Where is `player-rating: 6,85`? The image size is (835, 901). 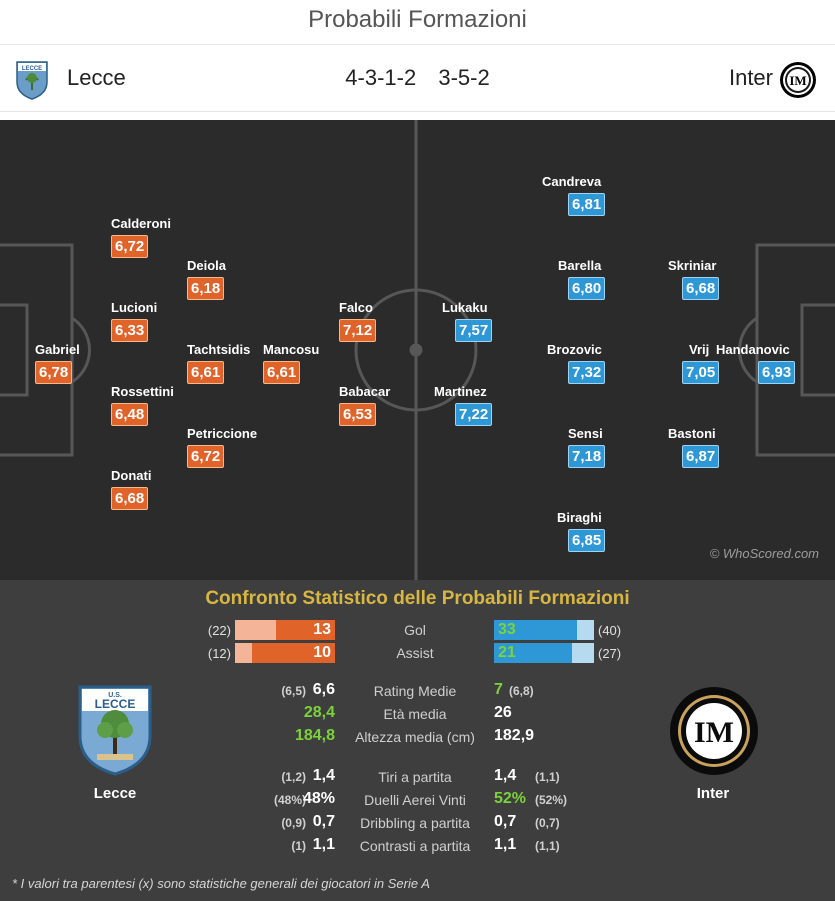 player-rating: 6,85 is located at coordinates (587, 540).